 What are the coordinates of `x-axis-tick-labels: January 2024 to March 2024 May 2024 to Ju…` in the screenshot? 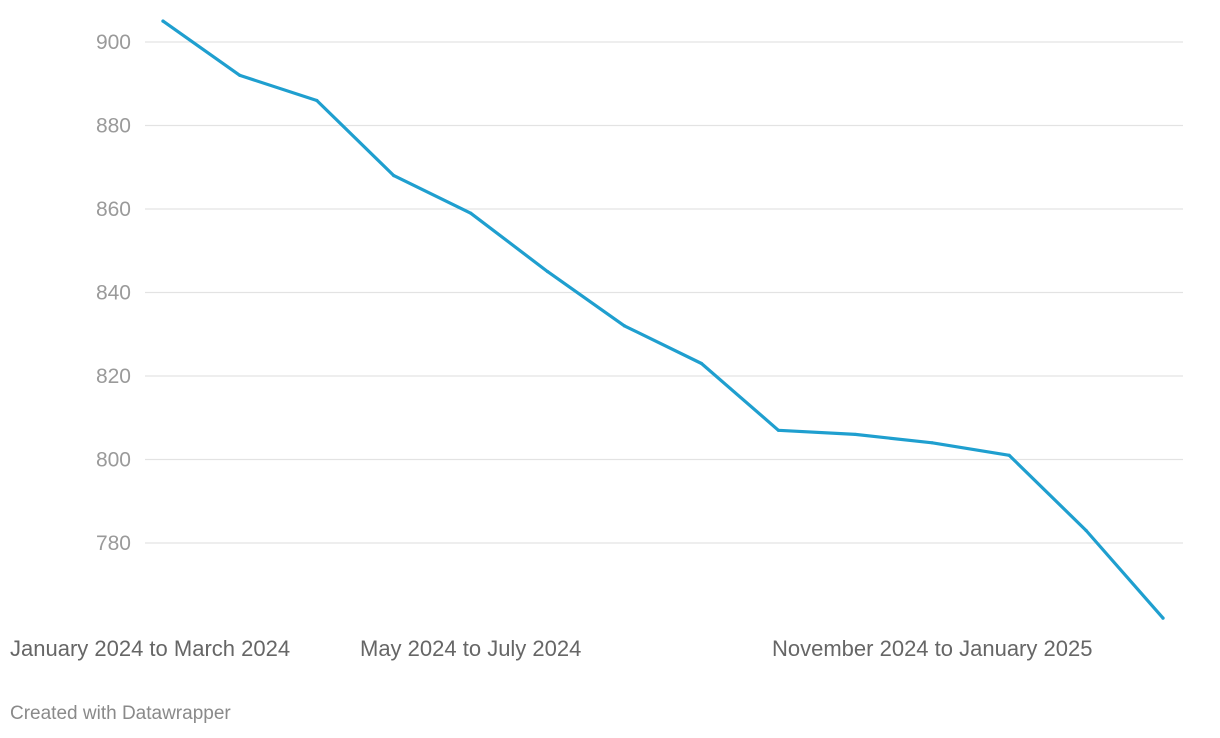 It's located at (551, 648).